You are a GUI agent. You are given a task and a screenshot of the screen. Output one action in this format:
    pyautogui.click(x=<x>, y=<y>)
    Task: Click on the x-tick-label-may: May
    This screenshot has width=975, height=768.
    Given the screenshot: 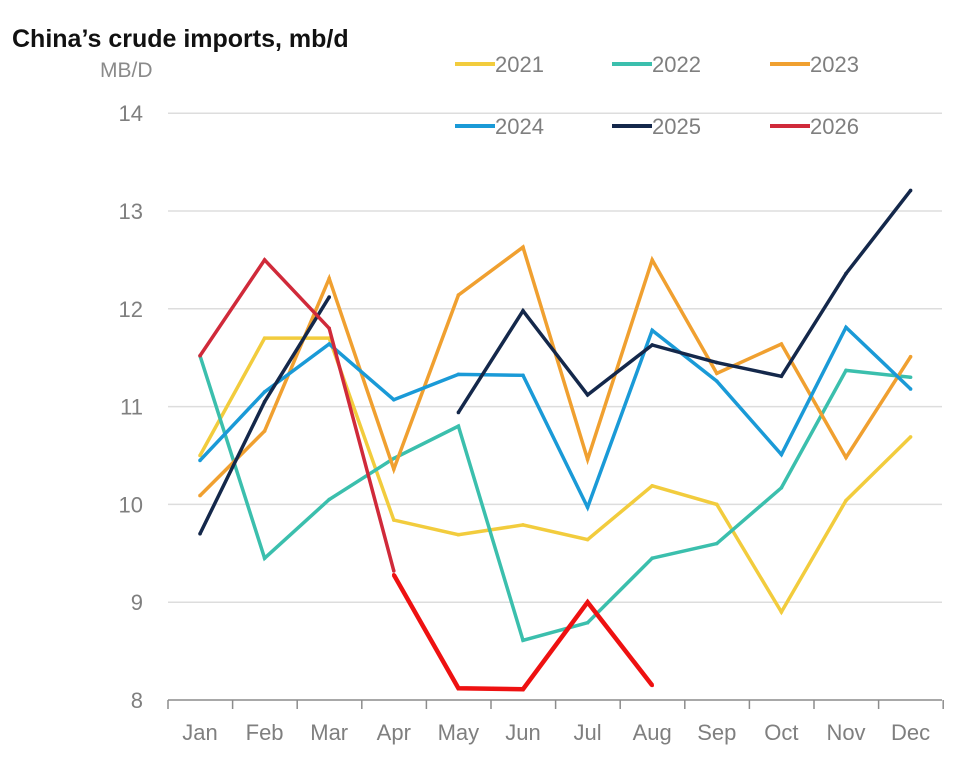 What is the action you would take?
    pyautogui.click(x=459, y=732)
    